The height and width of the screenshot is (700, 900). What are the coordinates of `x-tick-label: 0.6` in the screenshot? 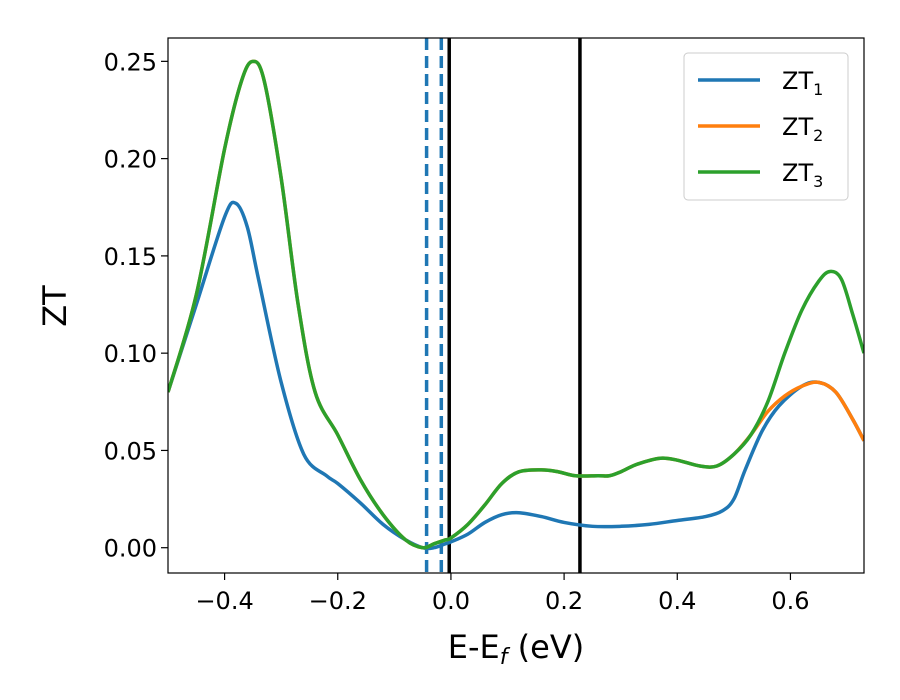 It's located at (790, 601).